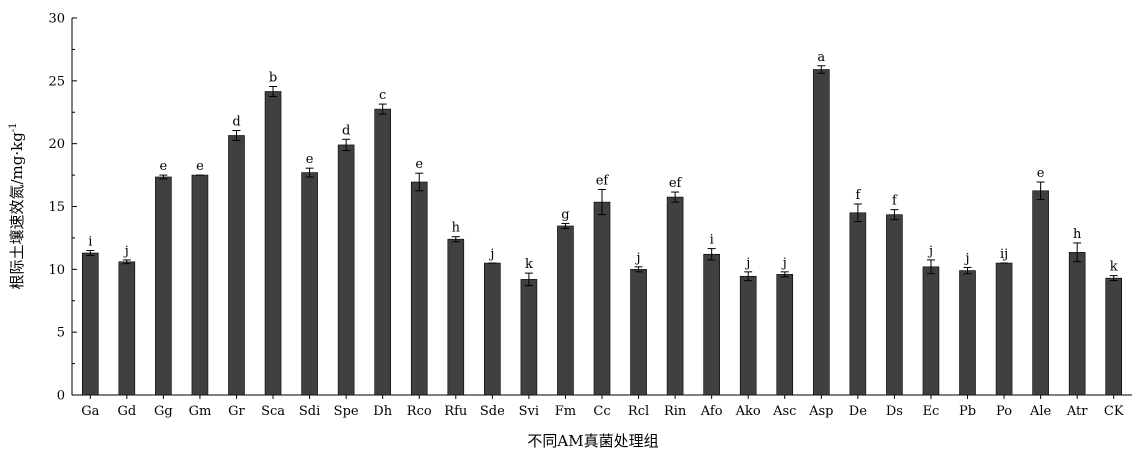 The image size is (1141, 454). Describe the element at coordinates (200, 411) in the screenshot. I see `x-tick-label-Gm: Gm` at that location.